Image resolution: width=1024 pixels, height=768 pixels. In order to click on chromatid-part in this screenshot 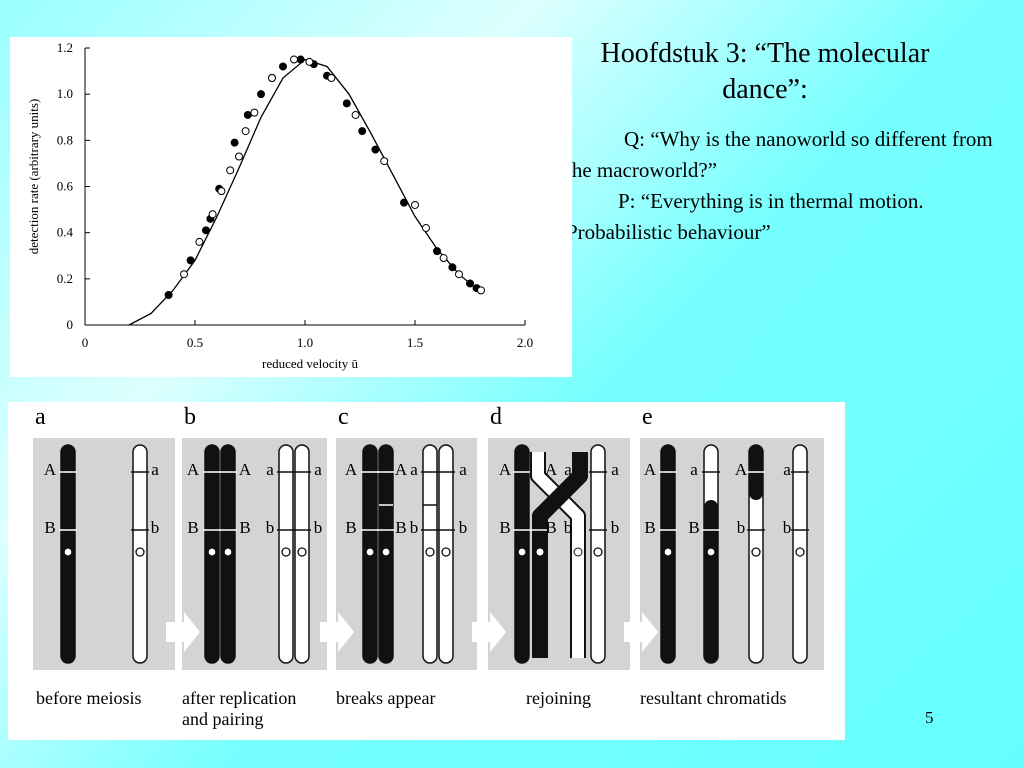, I will do `click(711, 581)`.